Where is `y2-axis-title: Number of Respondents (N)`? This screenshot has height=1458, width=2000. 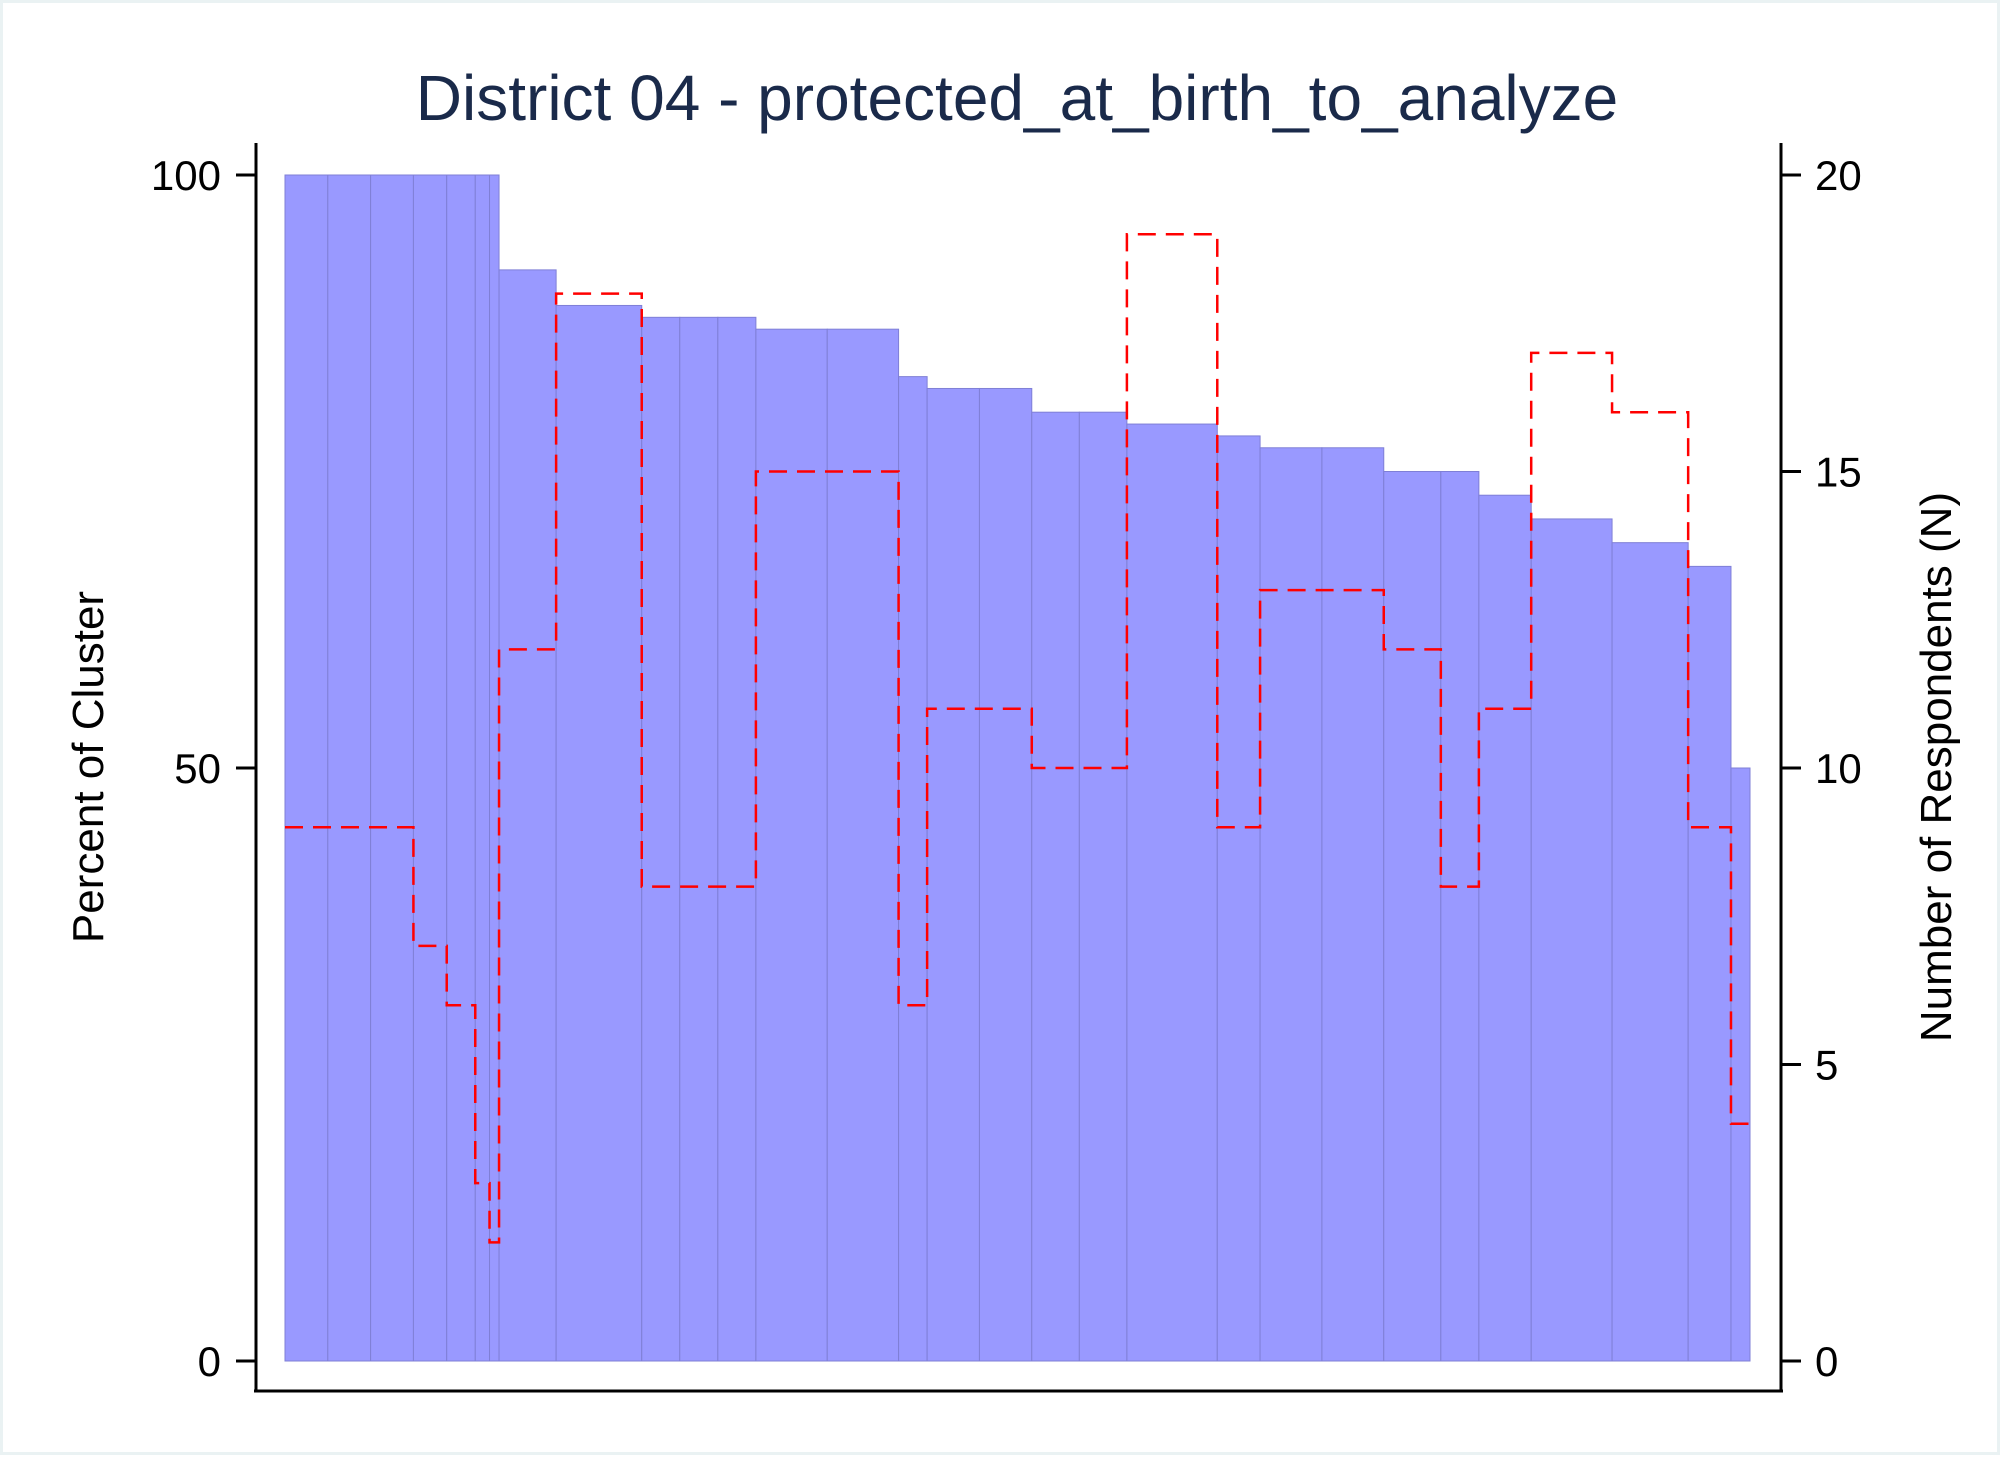 y2-axis-title: Number of Respondents (N) is located at coordinates (1936, 767).